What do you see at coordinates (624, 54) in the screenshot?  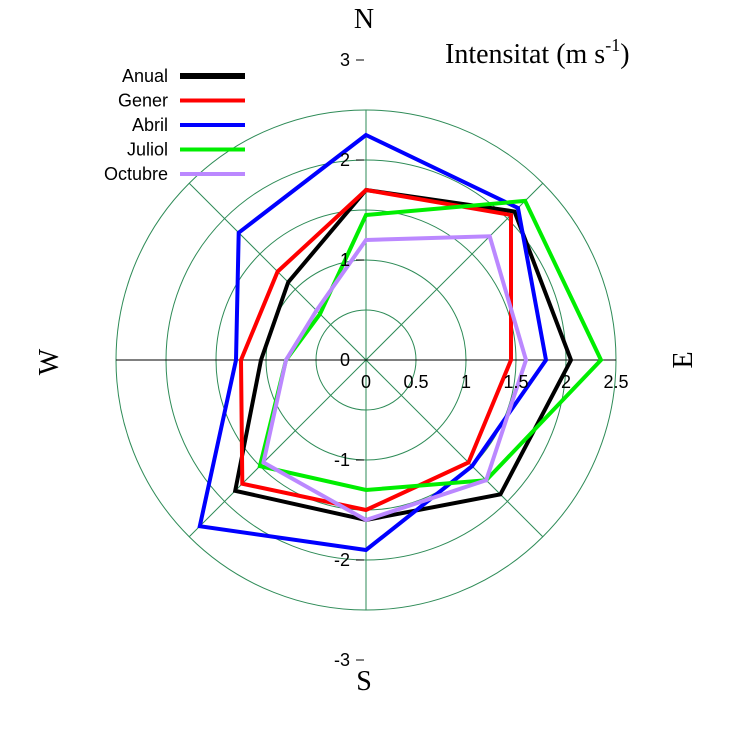 I see `chart-title-close: )` at bounding box center [624, 54].